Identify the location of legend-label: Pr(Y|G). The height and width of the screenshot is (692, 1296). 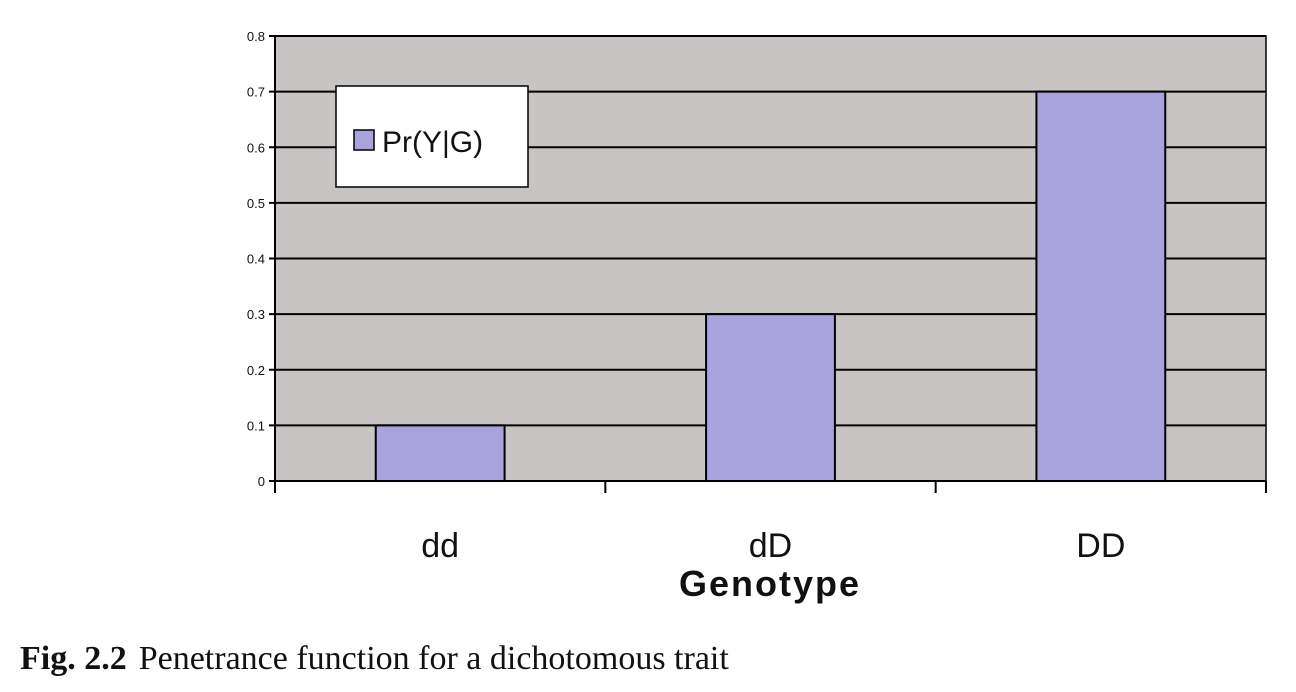
(432, 142).